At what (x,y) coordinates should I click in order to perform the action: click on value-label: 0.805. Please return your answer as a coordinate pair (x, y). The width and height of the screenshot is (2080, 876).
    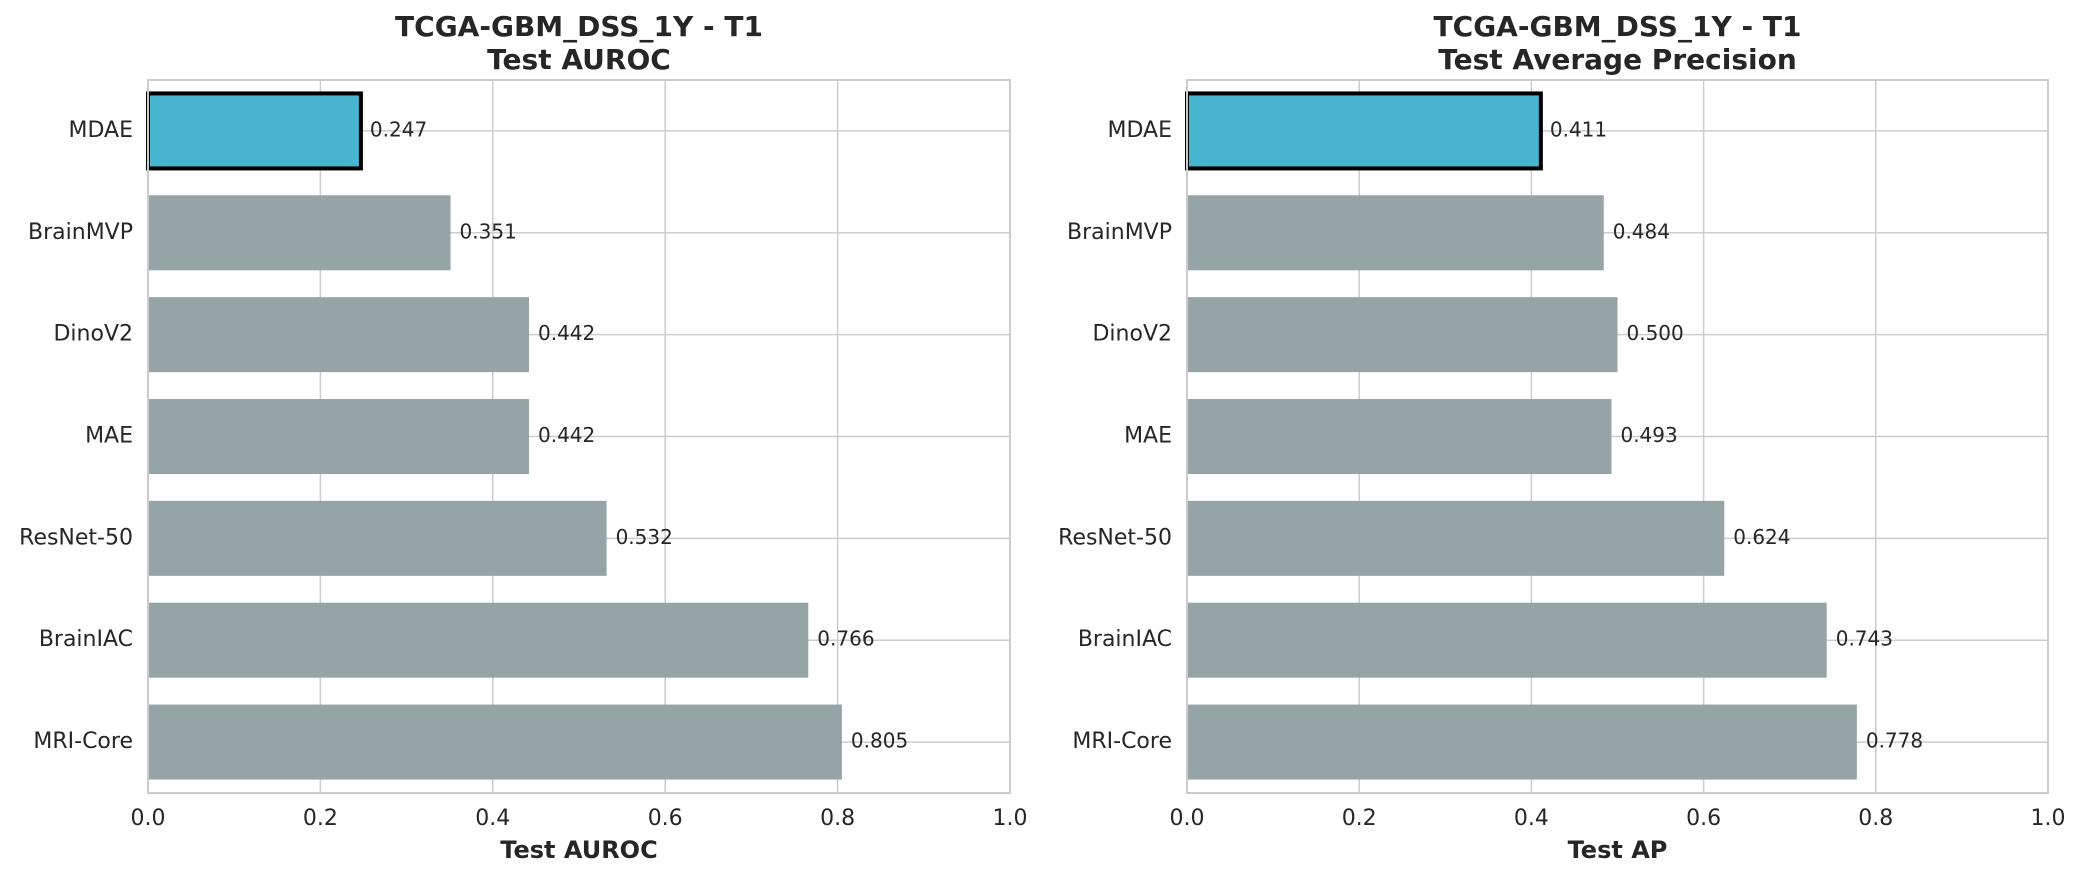
    Looking at the image, I should click on (879, 741).